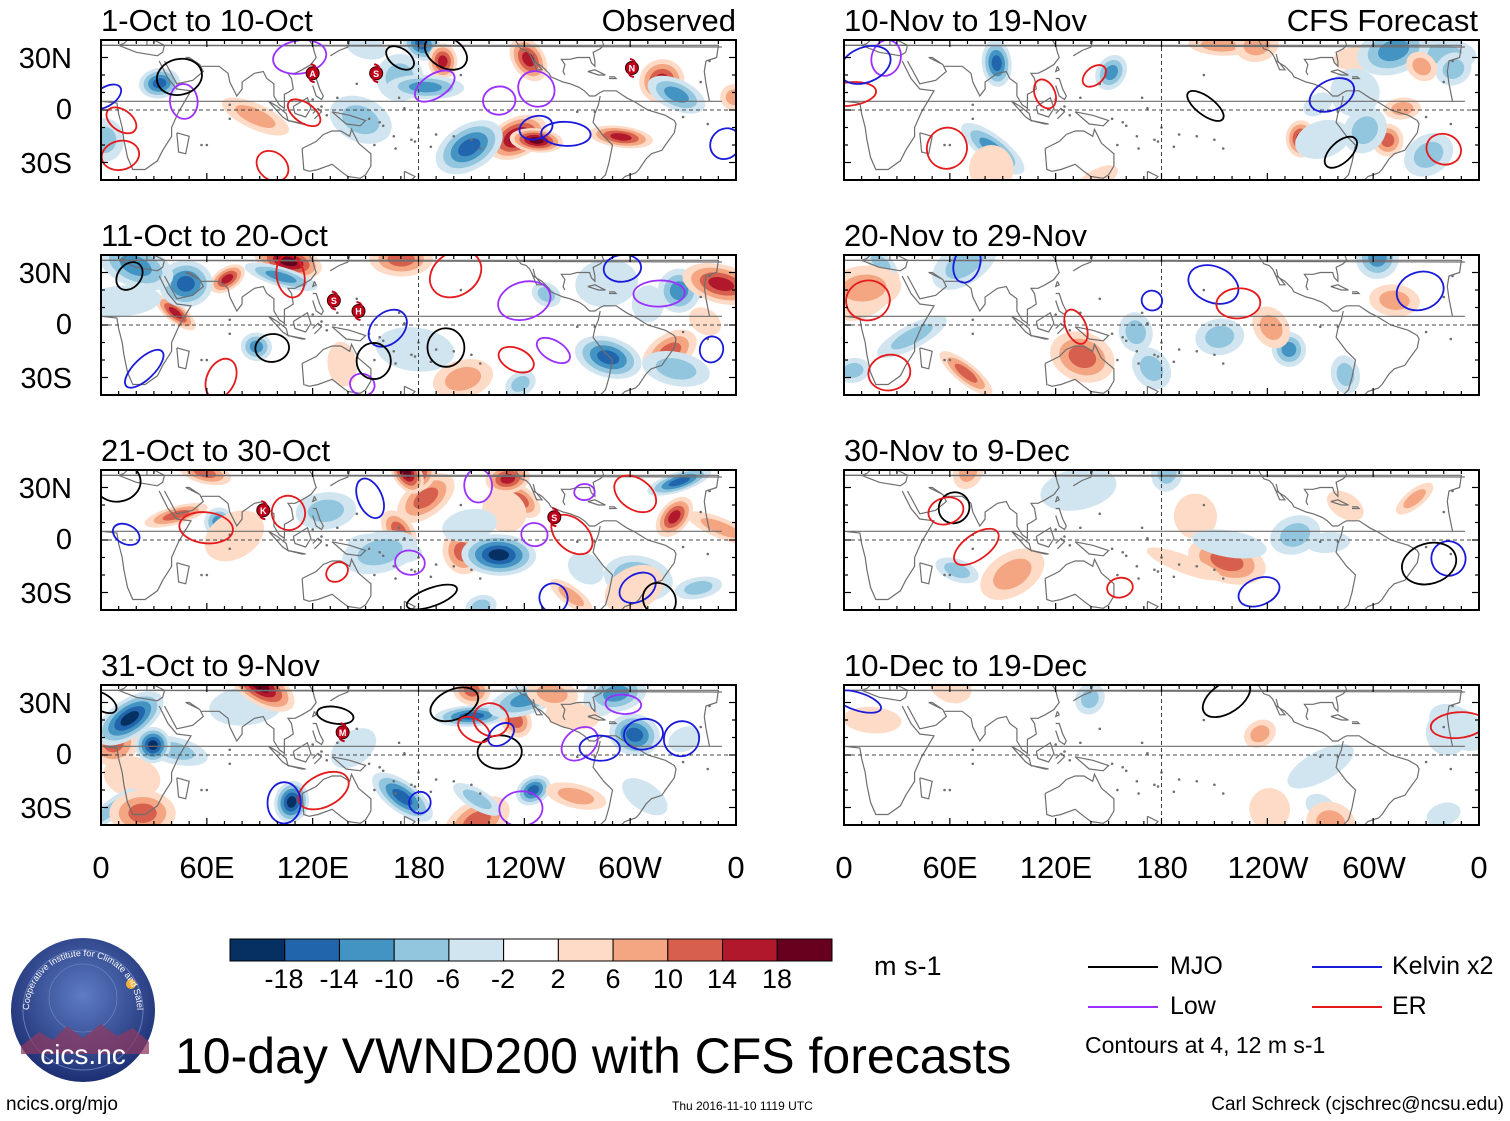 This screenshot has height=1121, width=1510. I want to click on storm-marker: A, so click(312, 73).